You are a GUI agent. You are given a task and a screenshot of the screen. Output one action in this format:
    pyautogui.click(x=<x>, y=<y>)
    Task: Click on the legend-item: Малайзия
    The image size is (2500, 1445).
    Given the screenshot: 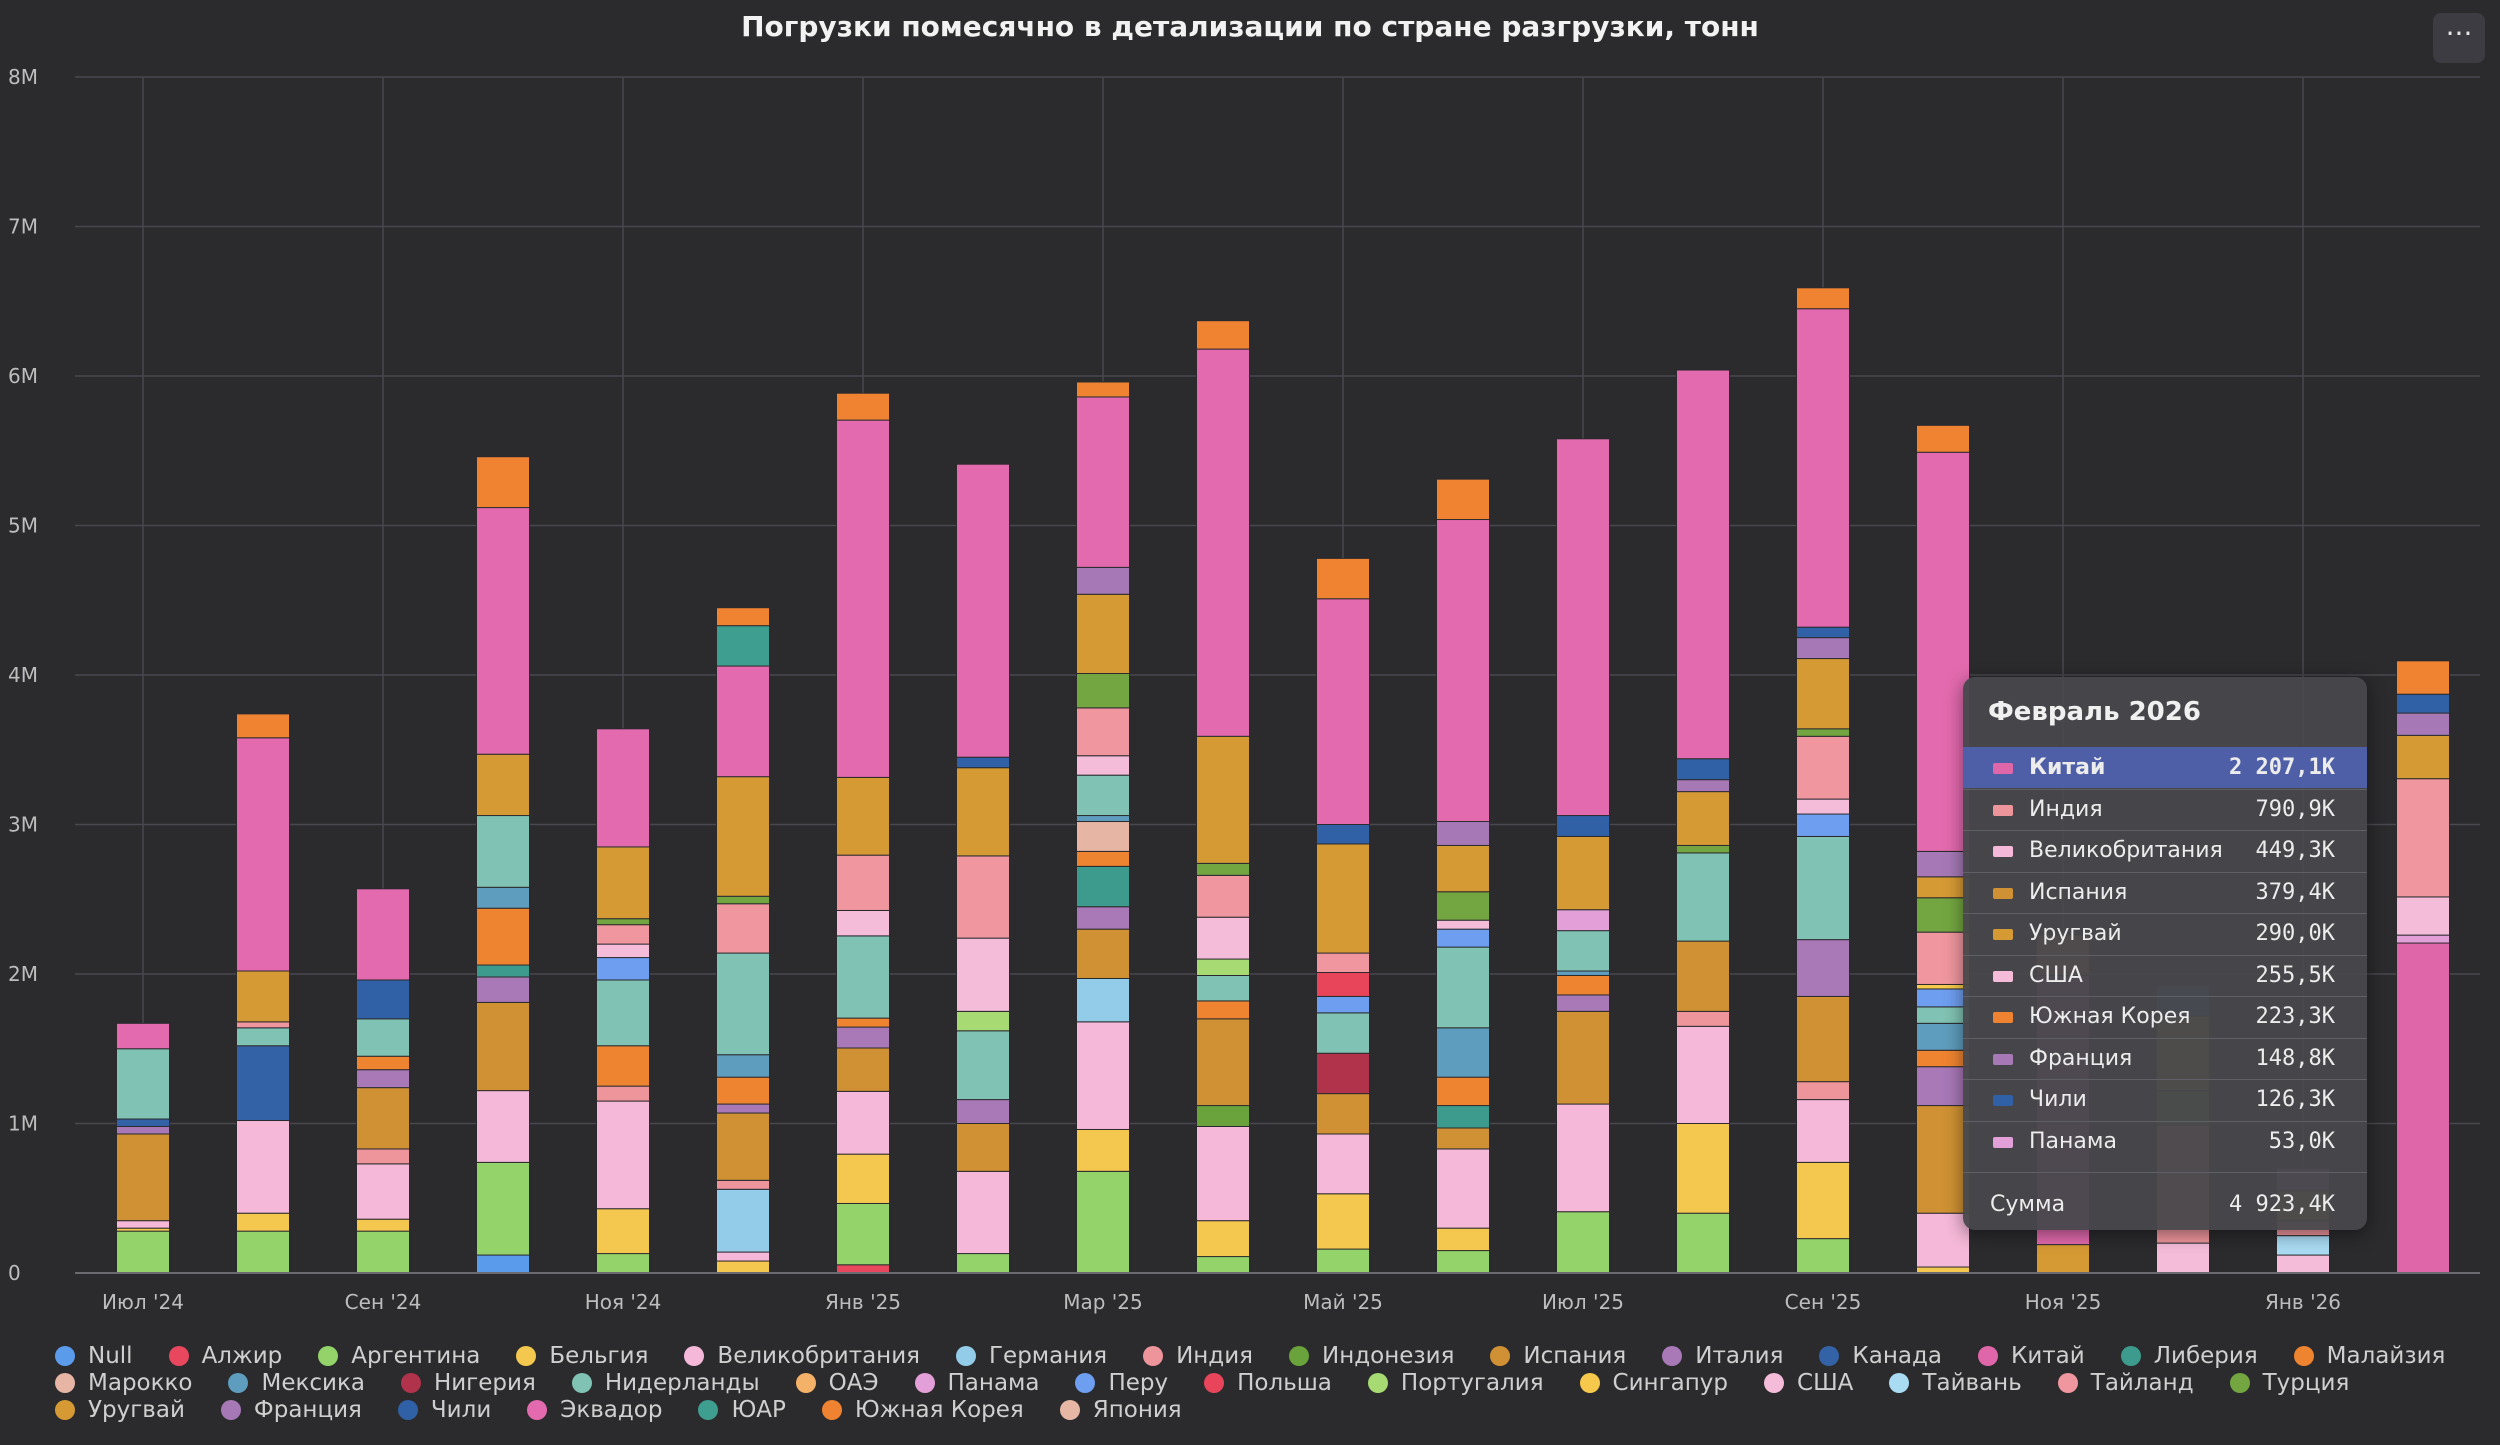 What is the action you would take?
    pyautogui.click(x=2369, y=1356)
    